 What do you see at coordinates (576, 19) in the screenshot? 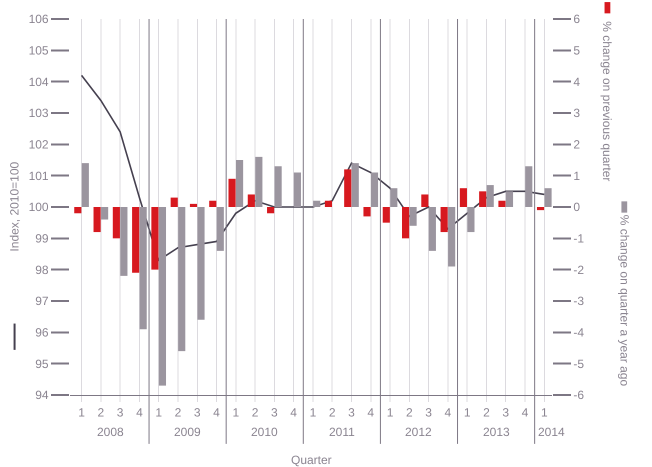
I see `y2-tick-label: 6` at bounding box center [576, 19].